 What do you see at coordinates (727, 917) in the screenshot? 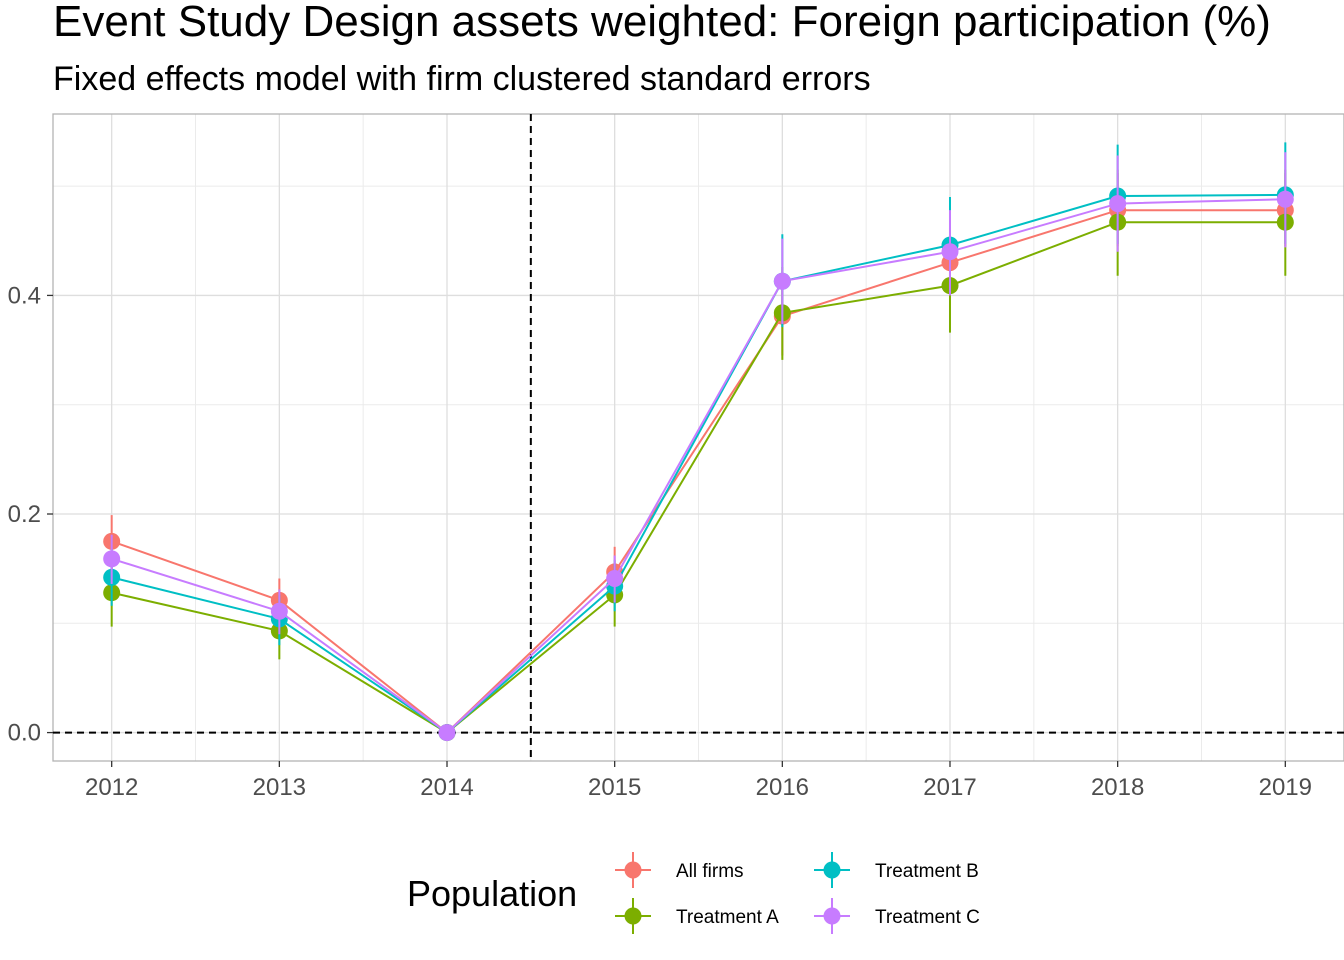
I see `legend-label: Treatment A` at bounding box center [727, 917].